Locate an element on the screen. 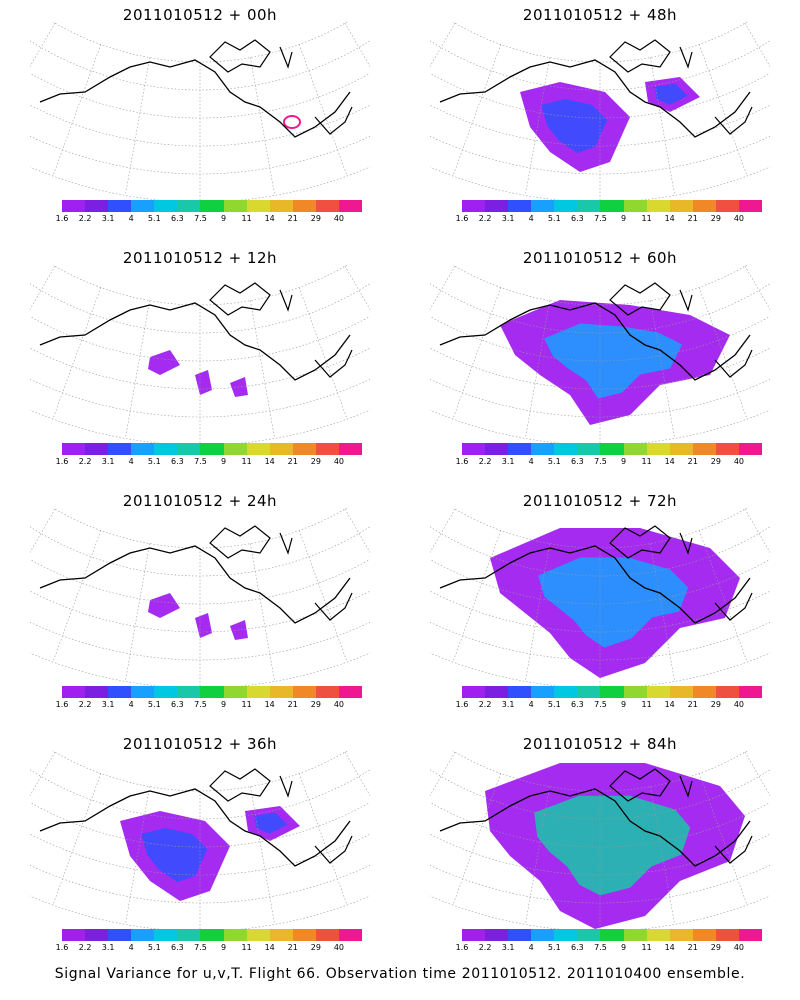  variance-core is located at coordinates (613, 602).